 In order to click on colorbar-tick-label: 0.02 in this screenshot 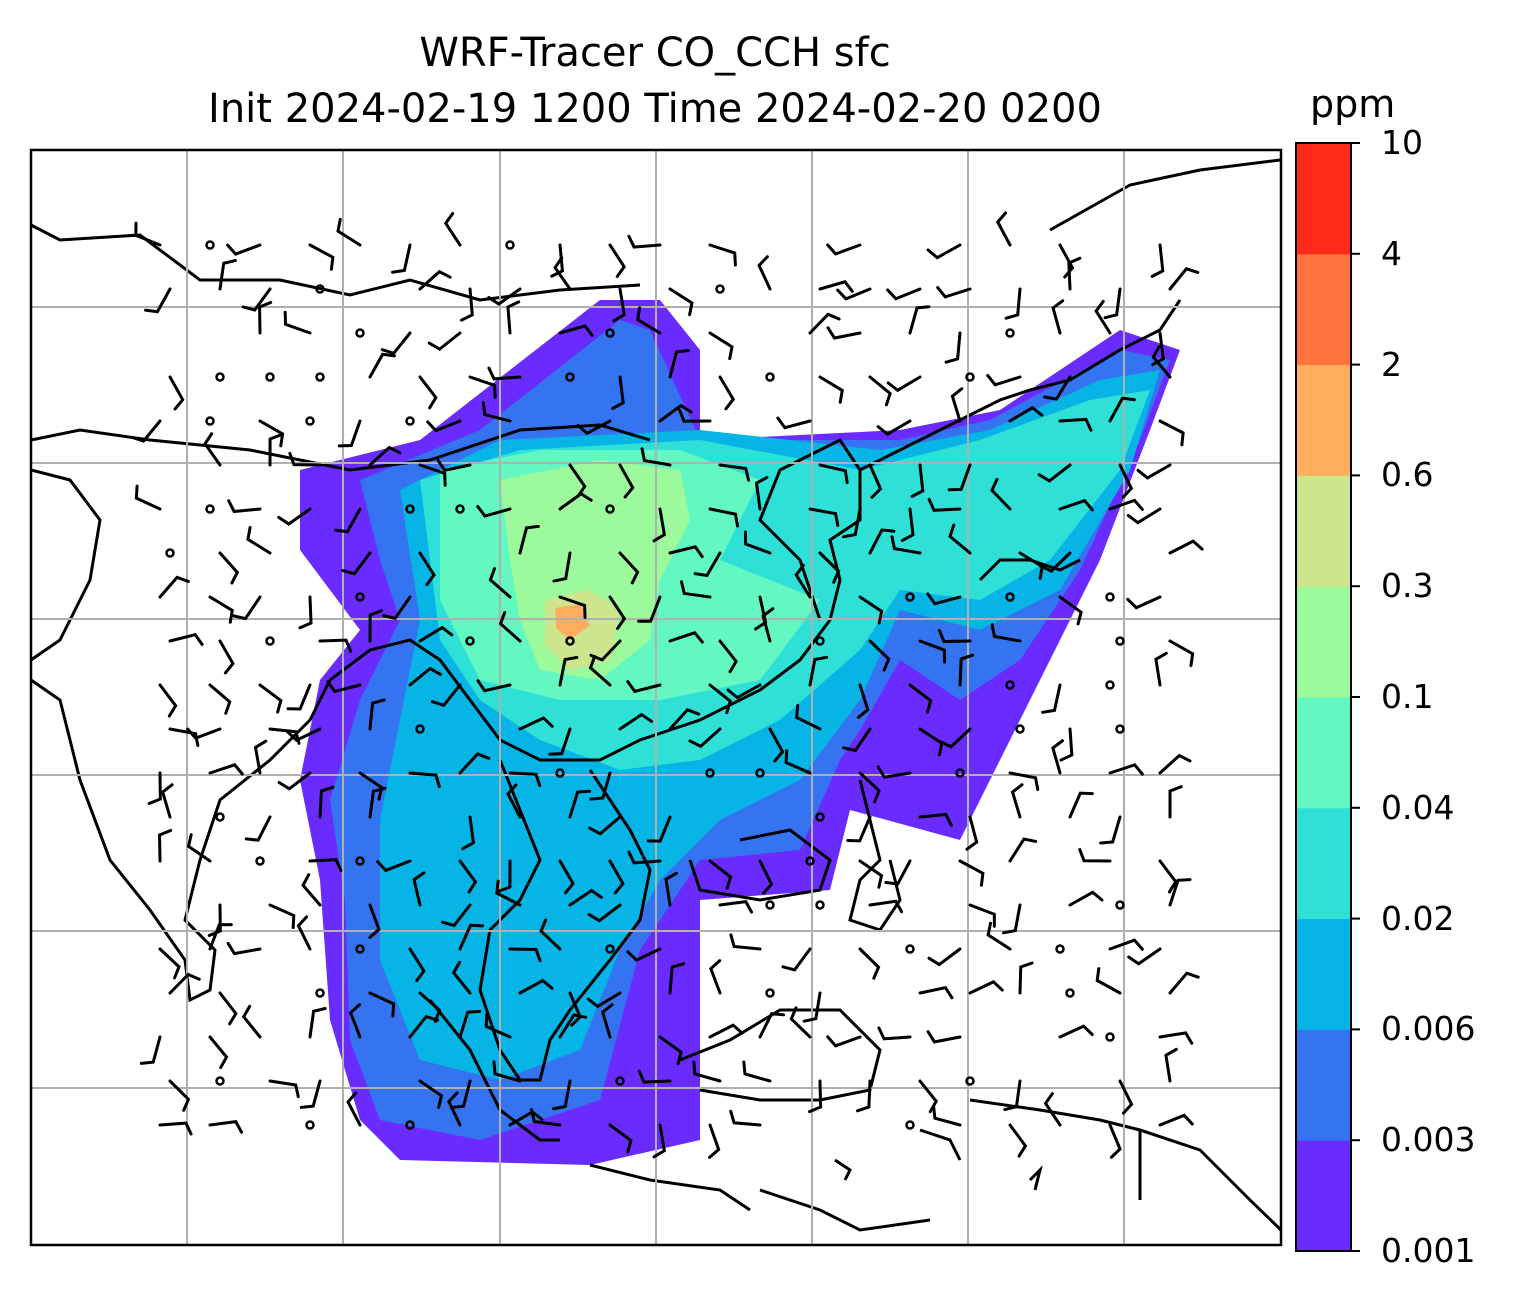, I will do `click(1418, 918)`.